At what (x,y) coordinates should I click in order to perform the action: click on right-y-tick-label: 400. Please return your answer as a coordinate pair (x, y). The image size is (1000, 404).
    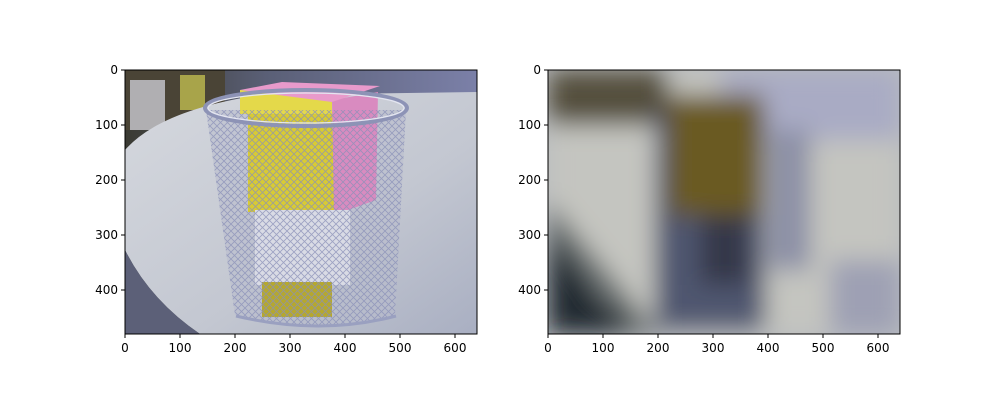
    Looking at the image, I should click on (529, 290).